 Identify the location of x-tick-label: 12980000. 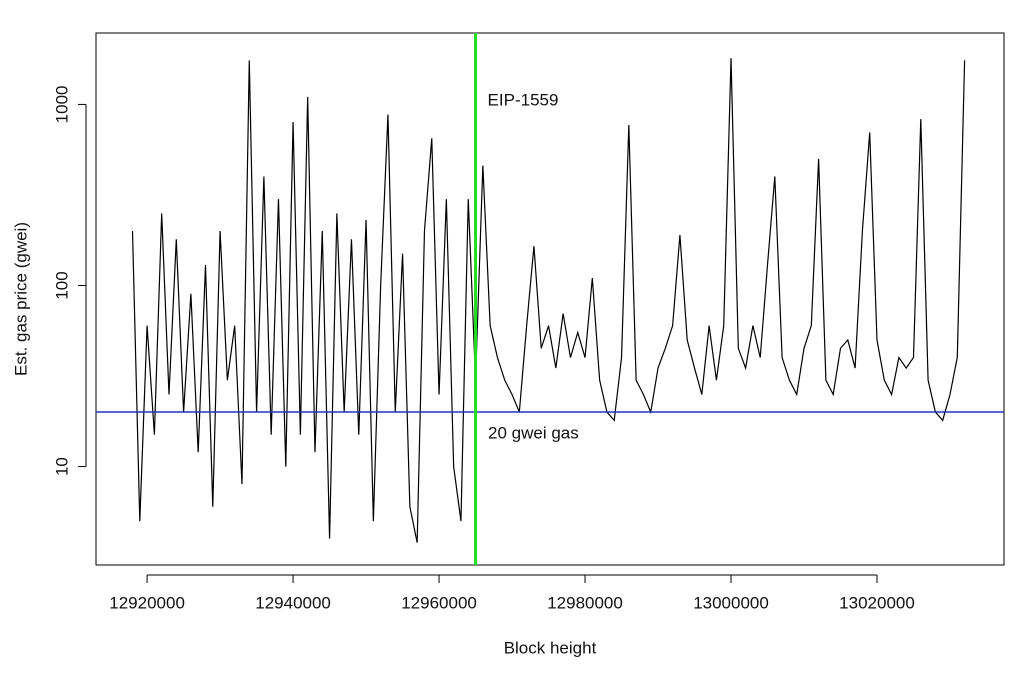
(585, 602).